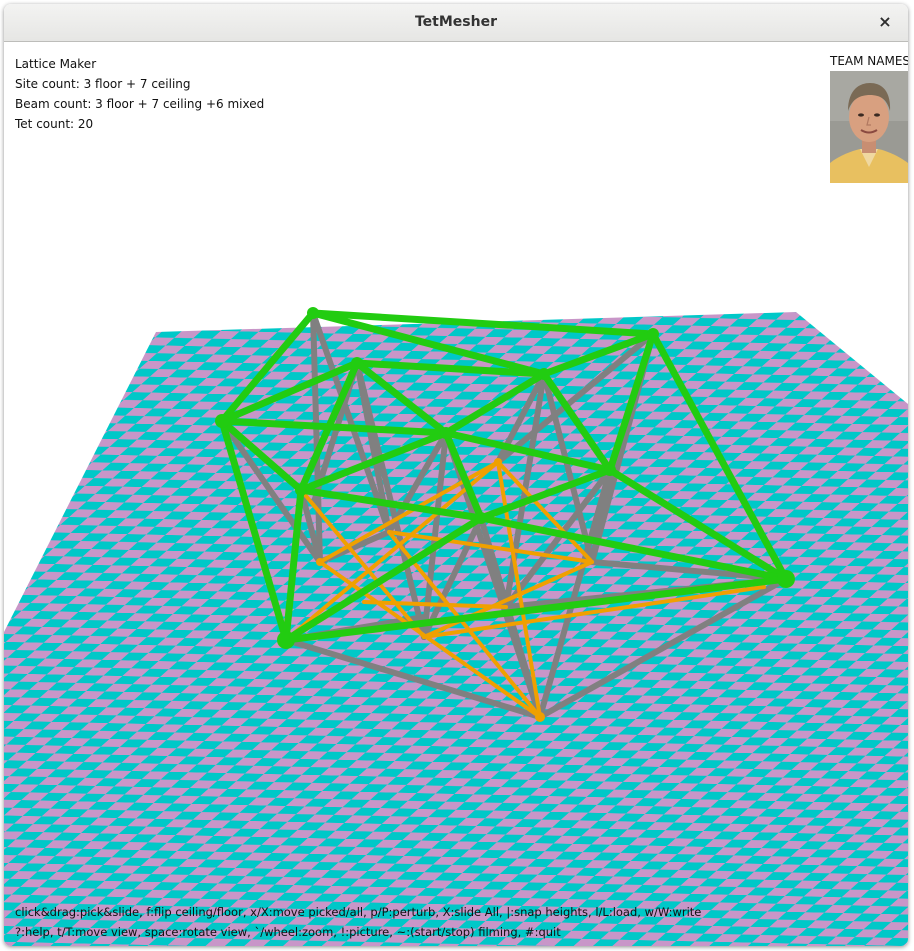  What do you see at coordinates (869, 127) in the screenshot?
I see `team-photo` at bounding box center [869, 127].